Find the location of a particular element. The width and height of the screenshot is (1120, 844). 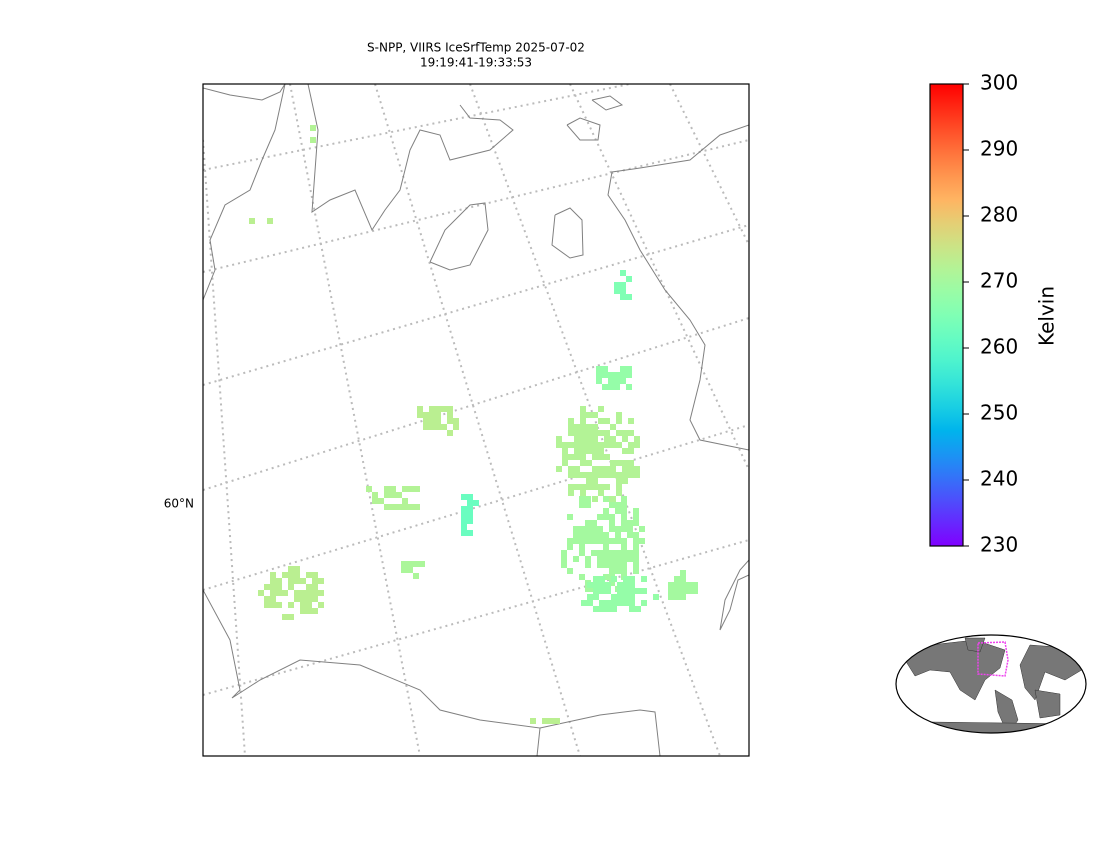

title-line: 19:19:41-19:33:53 is located at coordinates (476, 63).